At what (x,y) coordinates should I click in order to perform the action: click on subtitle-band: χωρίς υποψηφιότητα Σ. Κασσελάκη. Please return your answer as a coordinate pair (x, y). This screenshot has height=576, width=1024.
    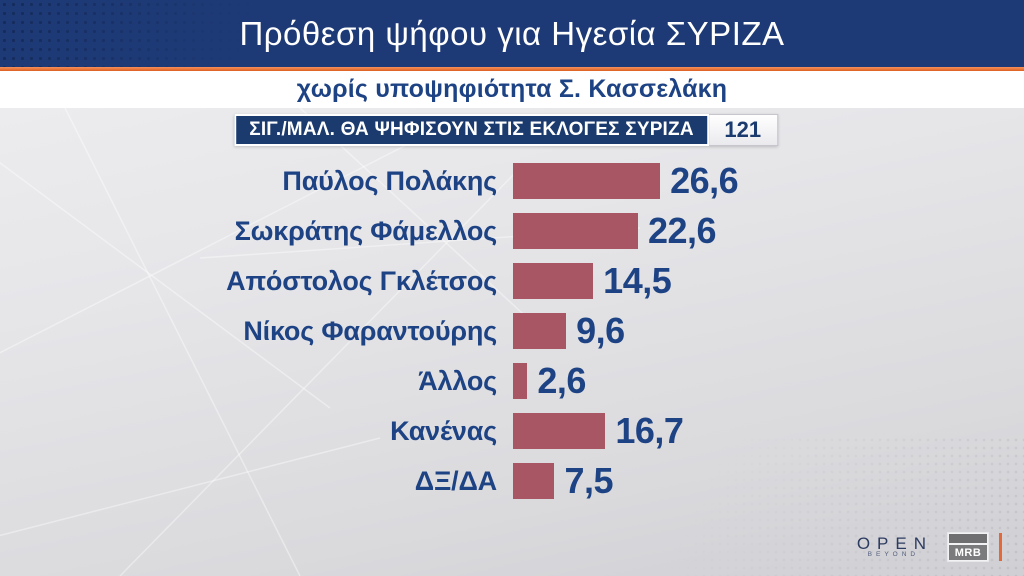
    Looking at the image, I should click on (512, 89).